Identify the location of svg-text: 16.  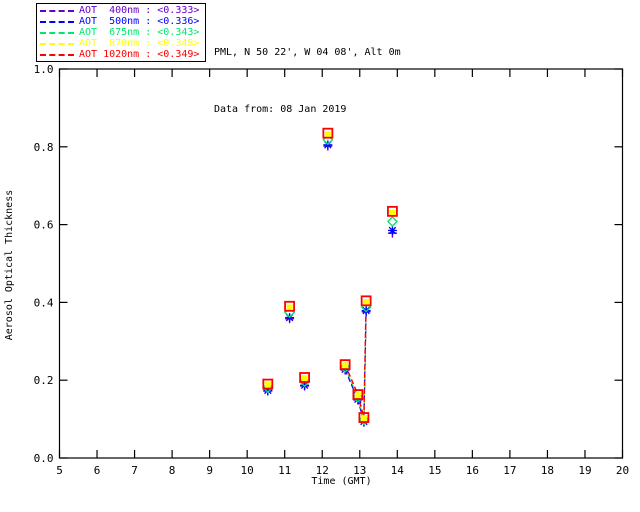
(472, 470).